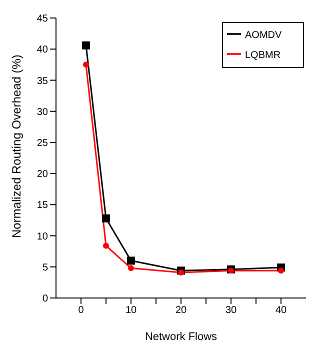 The height and width of the screenshot is (358, 320). I want to click on x-tick-label: 0, so click(81, 310).